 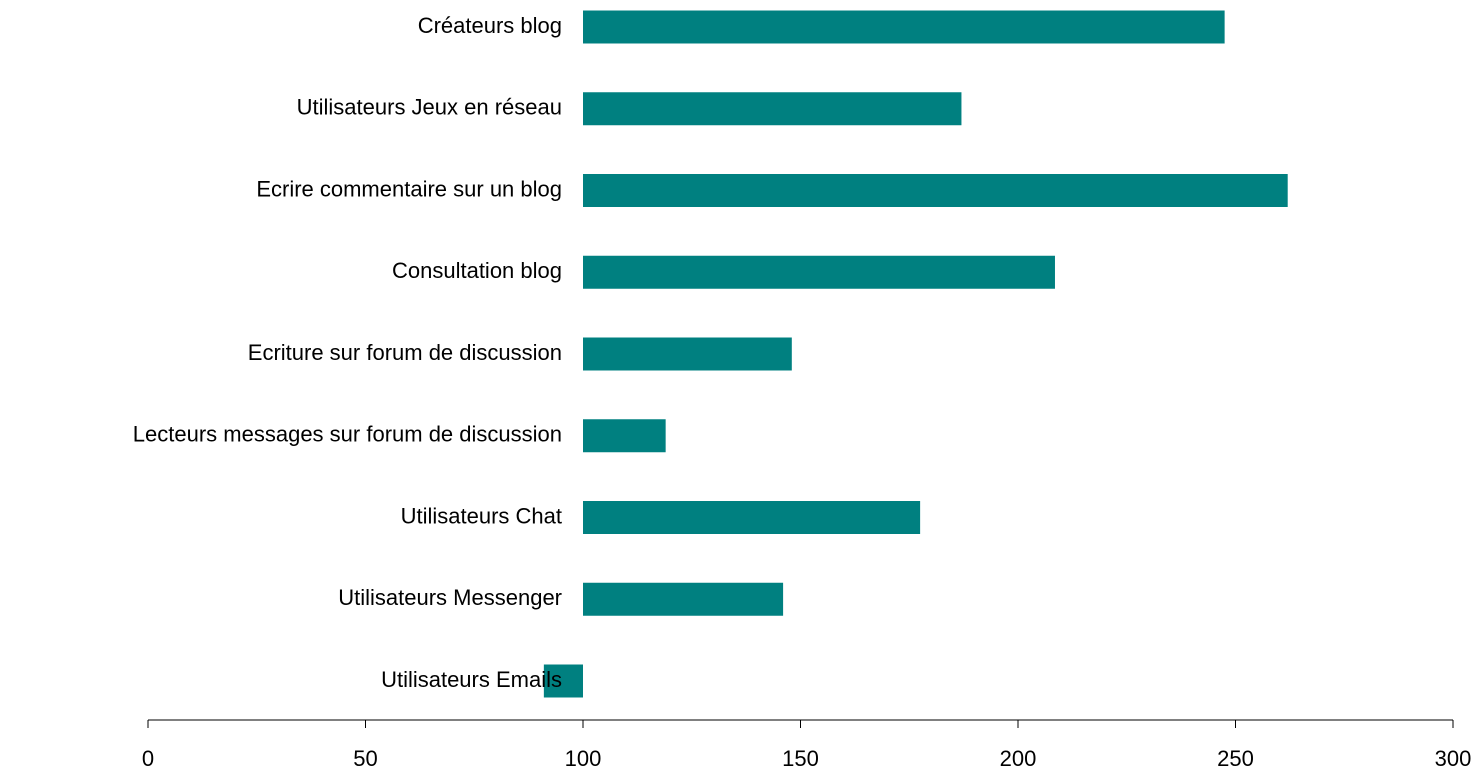 What do you see at coordinates (481, 515) in the screenshot?
I see `y-tick-label: Utilisateurs Chat` at bounding box center [481, 515].